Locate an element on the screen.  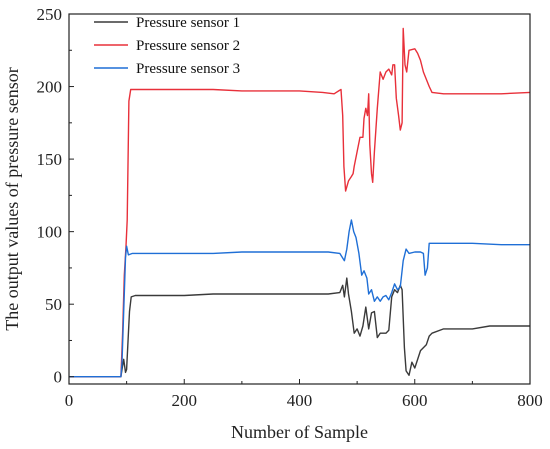
x-tick-label: 400 is located at coordinates (300, 400).